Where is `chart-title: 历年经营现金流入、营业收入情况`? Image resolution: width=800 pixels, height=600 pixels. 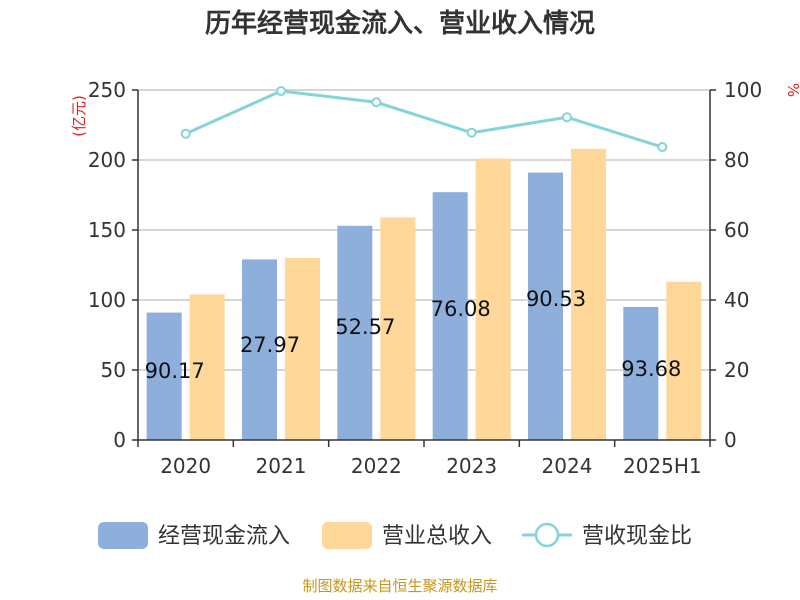 chart-title: 历年经营现金流入、营业收入情况 is located at coordinates (400, 23).